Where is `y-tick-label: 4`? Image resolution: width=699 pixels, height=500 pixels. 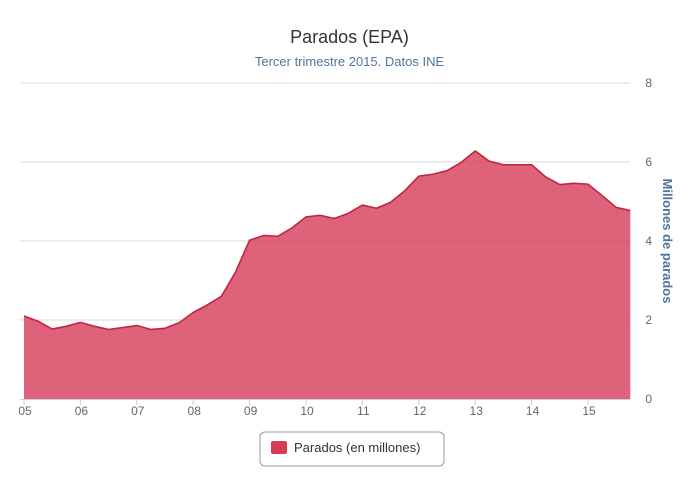
y-tick-label: 4 is located at coordinates (648, 241).